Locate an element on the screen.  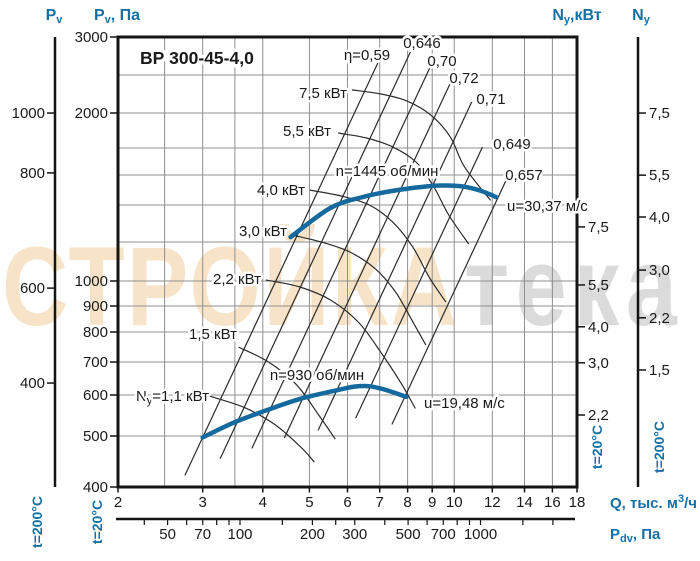
tick-label-ny-outer: 5,5 is located at coordinates (659, 175).